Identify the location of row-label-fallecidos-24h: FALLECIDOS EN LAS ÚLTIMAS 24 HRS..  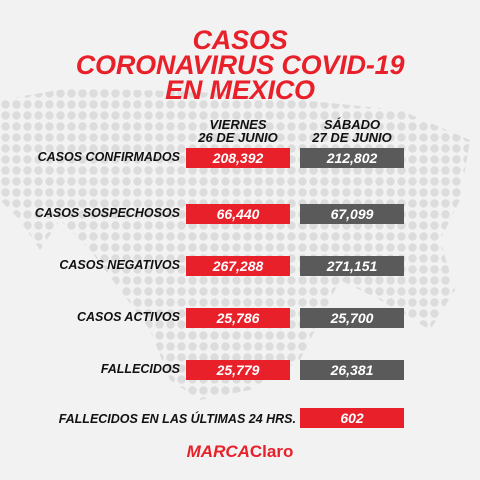
(177, 419).